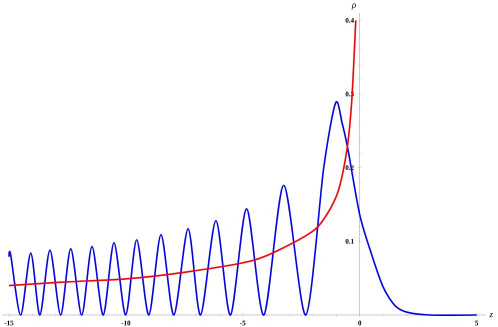 The height and width of the screenshot is (327, 498). Describe the element at coordinates (491, 315) in the screenshot. I see `x-axis-title: z` at that location.